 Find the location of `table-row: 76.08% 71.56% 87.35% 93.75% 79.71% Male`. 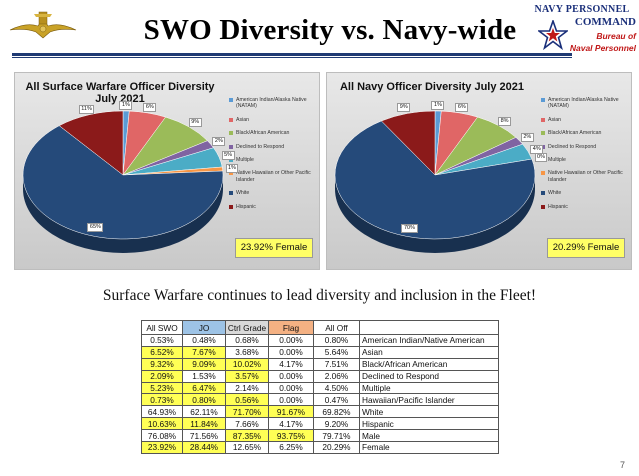

table-row: 76.08% 71.56% 87.35% 93.75% 79.71% Male is located at coordinates (320, 436).